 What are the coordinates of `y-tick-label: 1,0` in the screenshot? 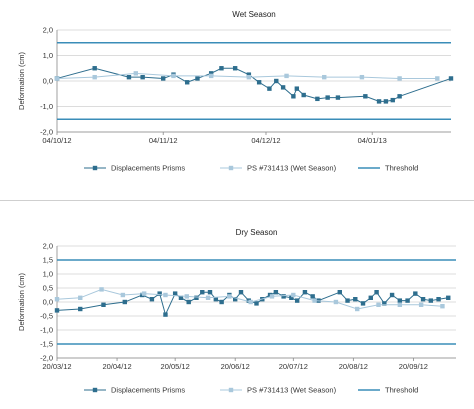 It's located at (48, 55).